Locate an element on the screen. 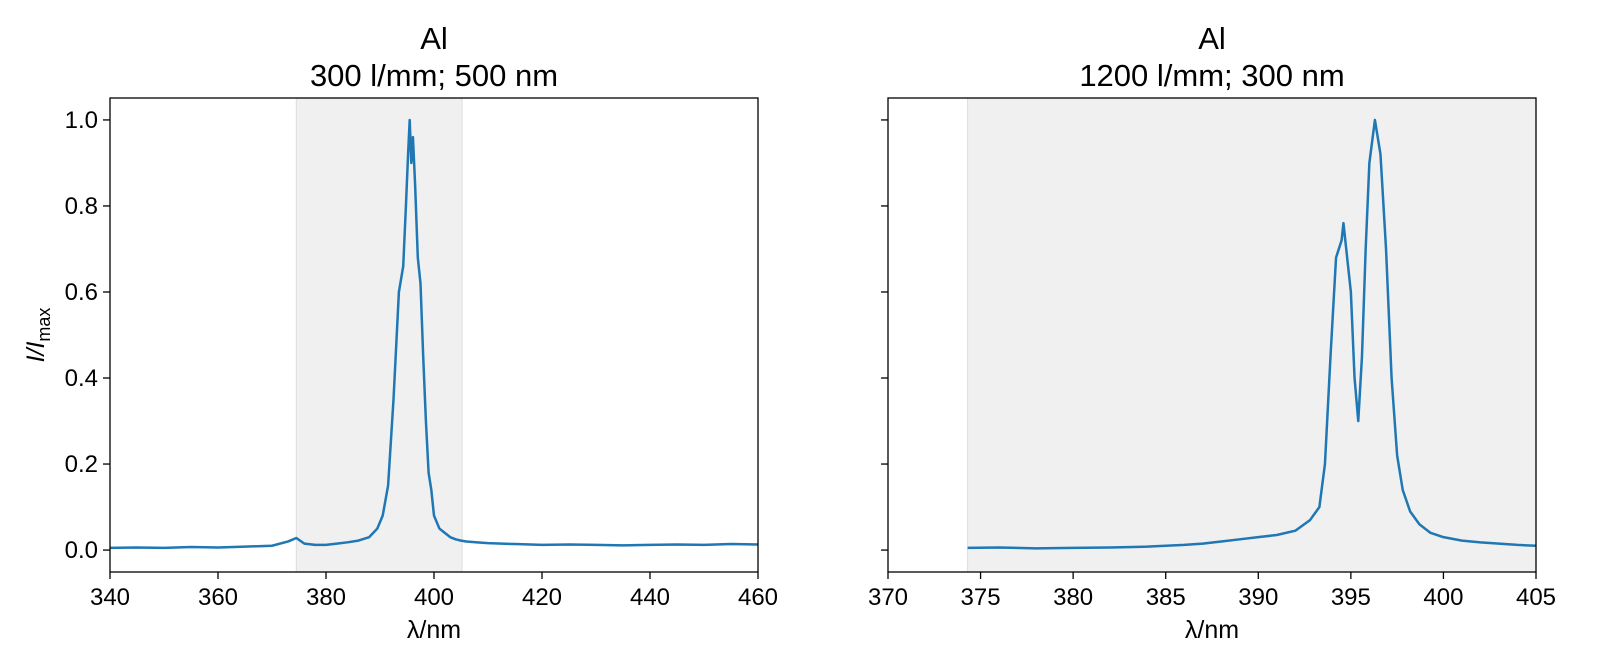 The width and height of the screenshot is (1600, 672). x-tick-label: 360 is located at coordinates (218, 597).